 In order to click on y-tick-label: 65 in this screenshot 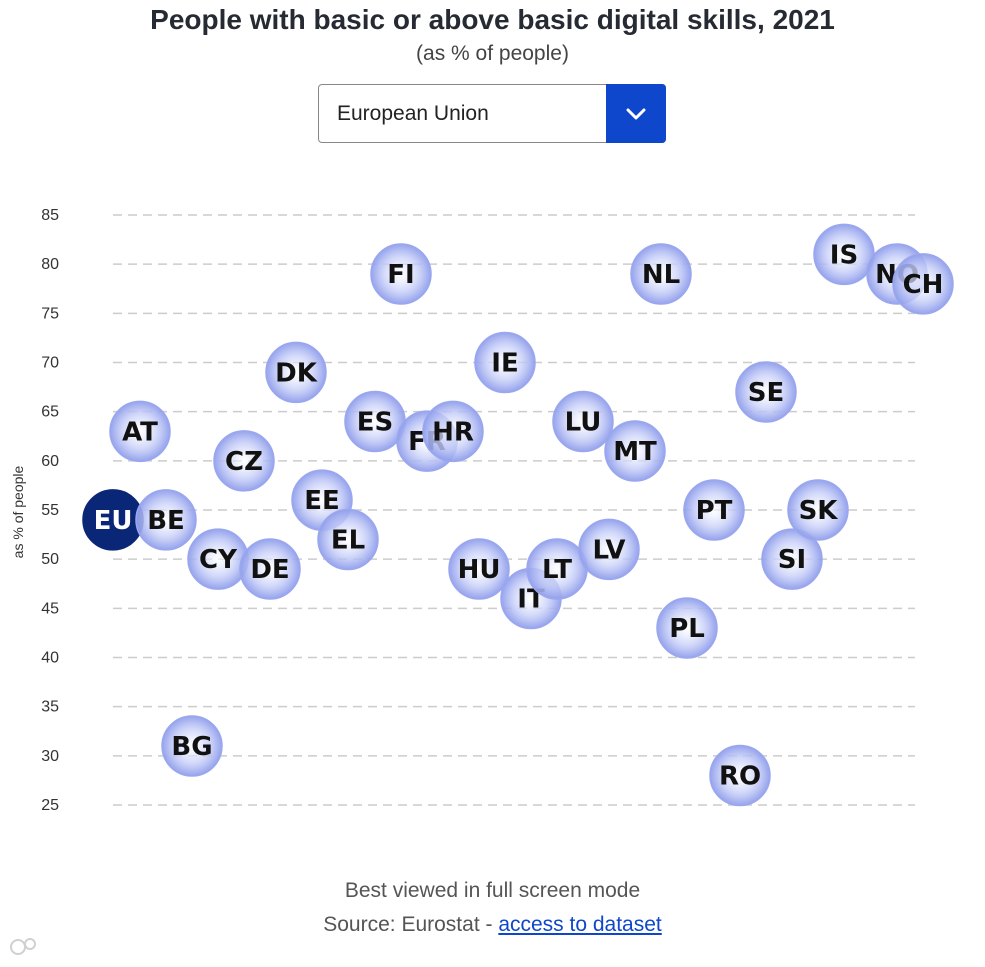, I will do `click(50, 412)`.